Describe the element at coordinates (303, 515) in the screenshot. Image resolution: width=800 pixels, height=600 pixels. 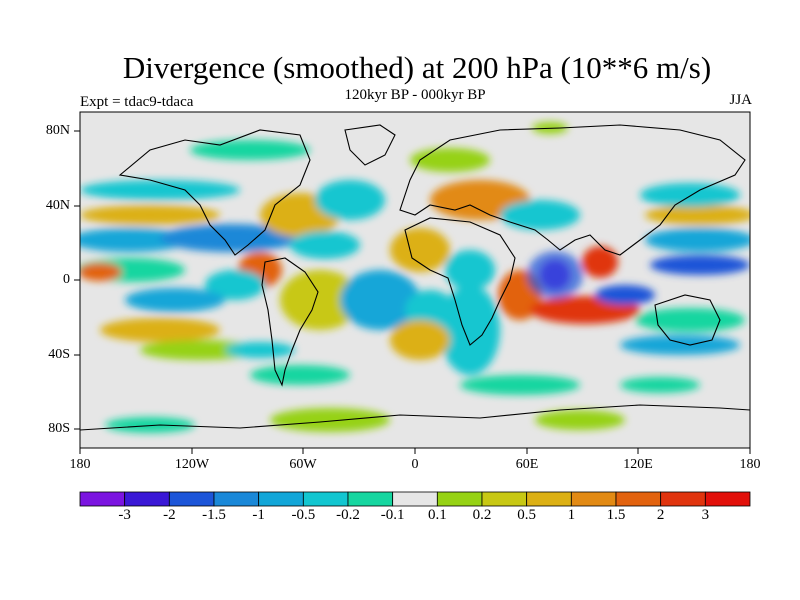
I see `colorbar-label: -0.5` at that location.